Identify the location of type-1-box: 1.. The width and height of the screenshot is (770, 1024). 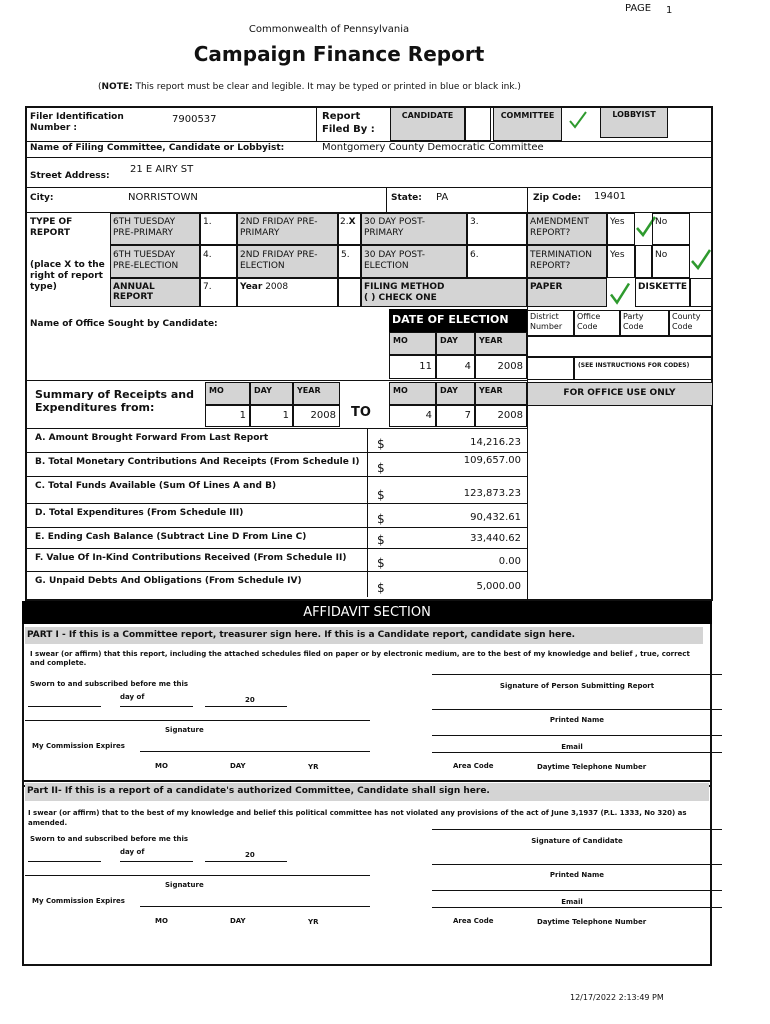
(218, 229).